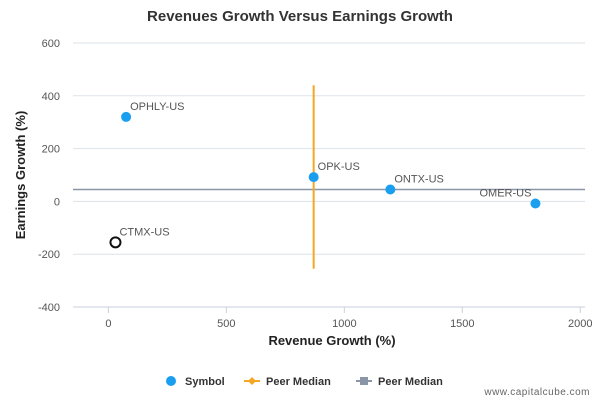  Describe the element at coordinates (51, 44) in the screenshot. I see `y-tick-label: 600` at that location.